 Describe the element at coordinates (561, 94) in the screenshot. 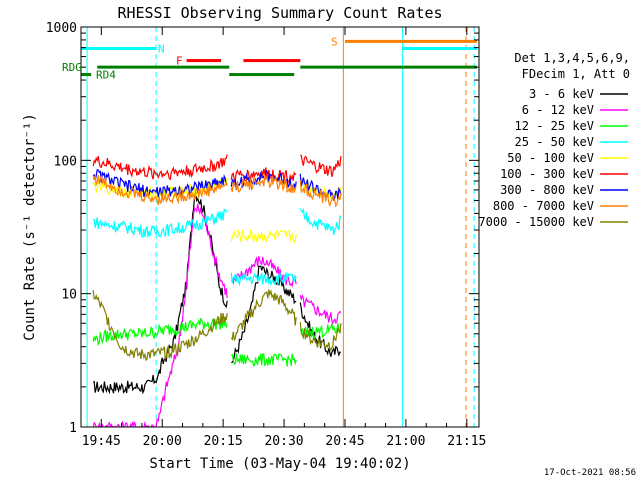

I see `legend-label-0: 3 - 6 keV` at that location.